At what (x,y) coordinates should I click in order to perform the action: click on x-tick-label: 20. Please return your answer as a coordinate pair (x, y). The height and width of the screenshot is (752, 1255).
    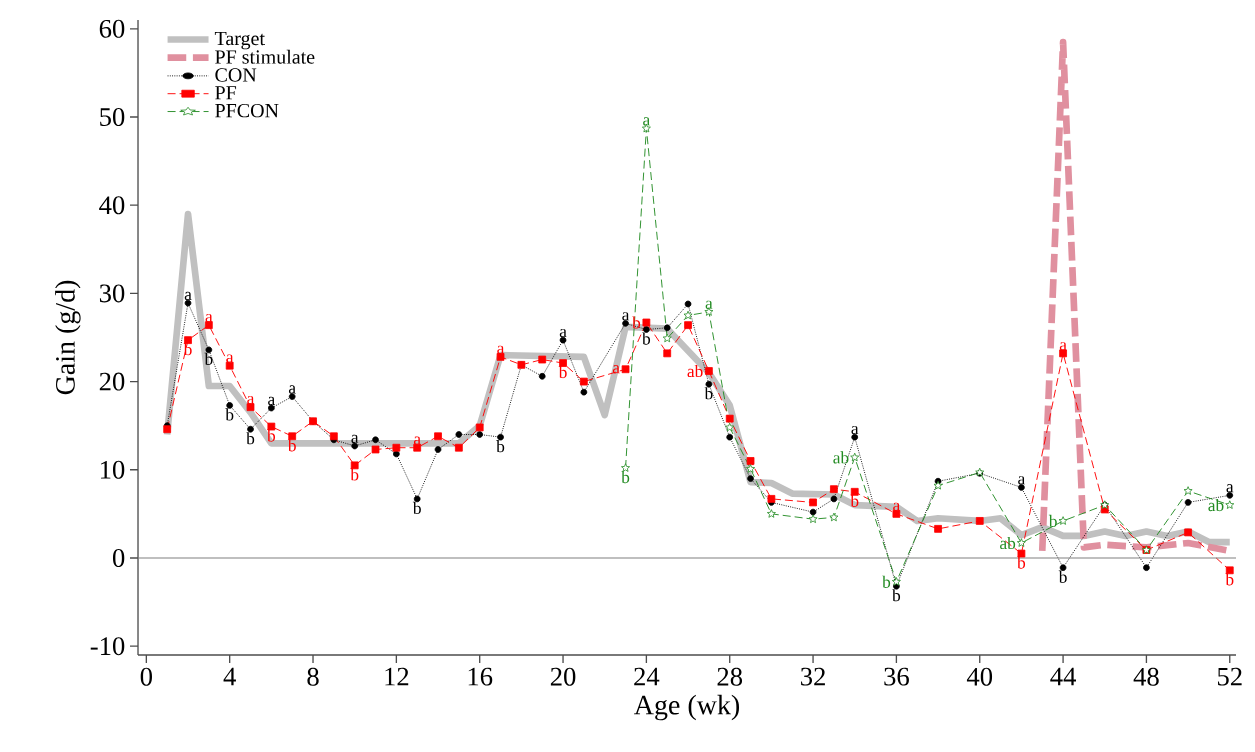
    Looking at the image, I should click on (563, 676).